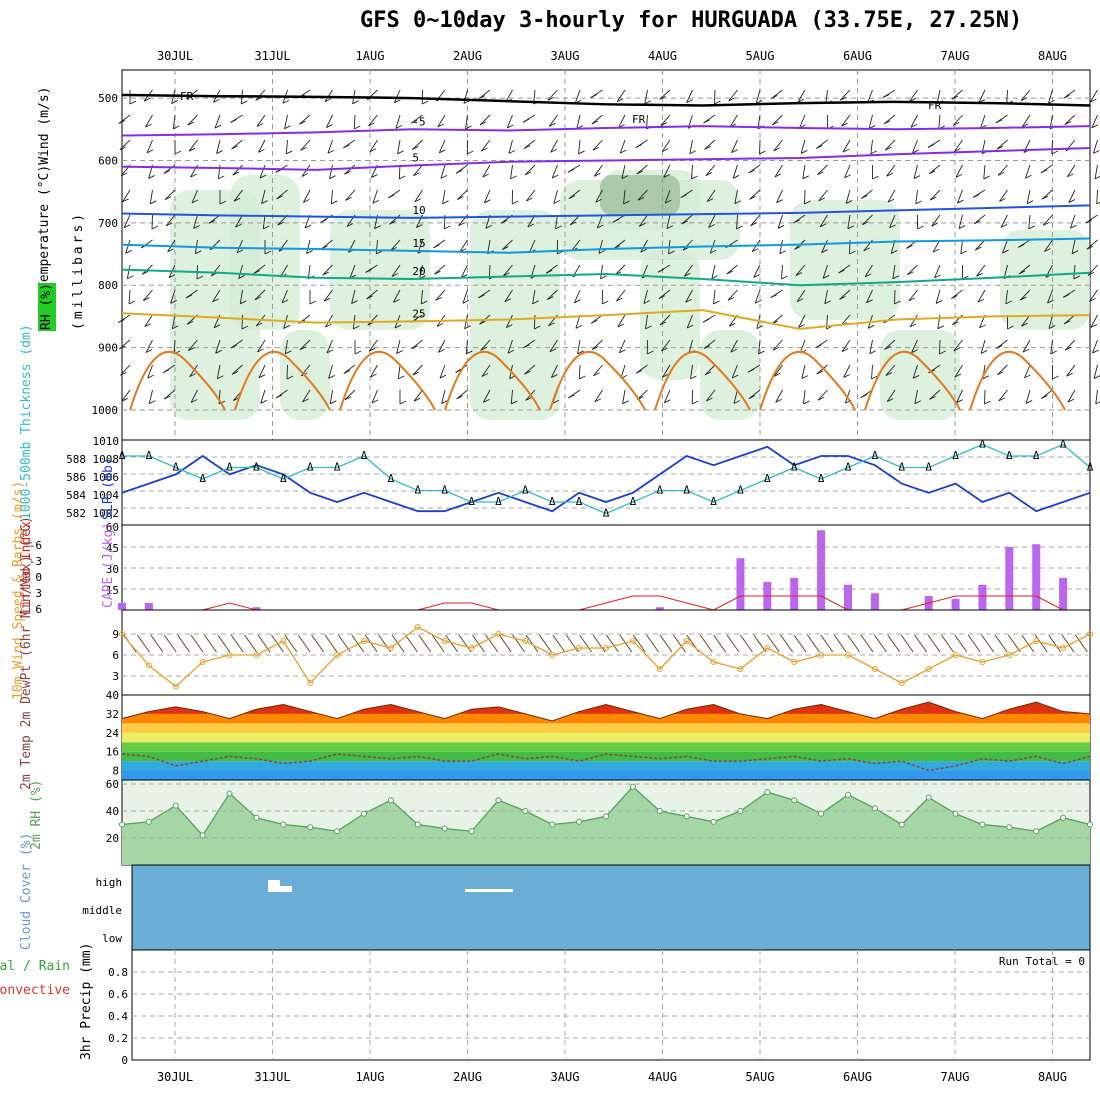 The width and height of the screenshot is (1100, 1100). What do you see at coordinates (118, 994) in the screenshot?
I see `precip-tick-3: 0.6` at bounding box center [118, 994].